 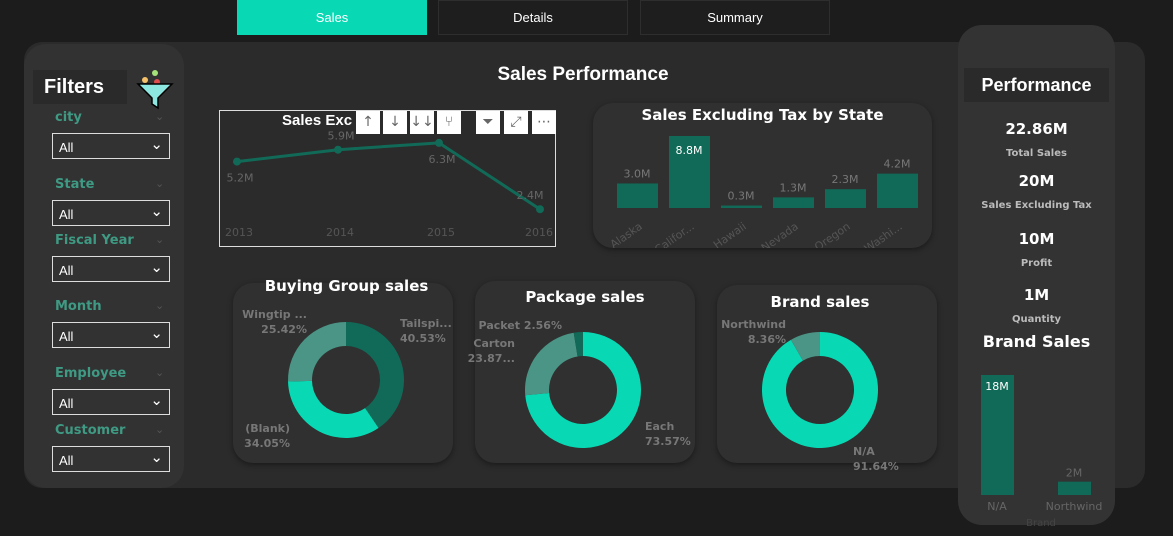 I want to click on chart-title: Package sales, so click(x=585, y=297).